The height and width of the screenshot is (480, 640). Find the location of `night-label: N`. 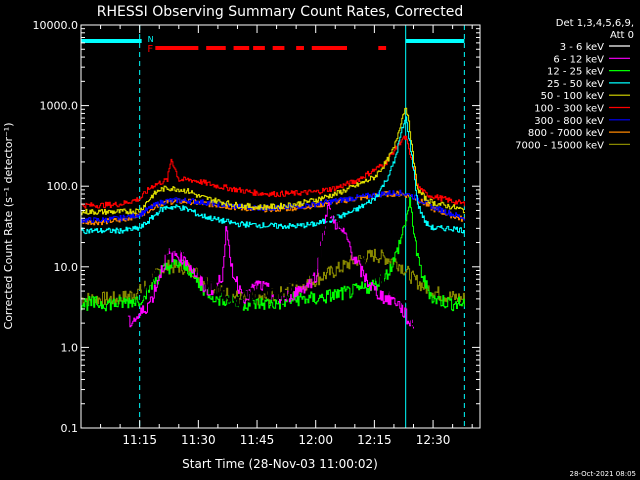

night-label: N is located at coordinates (151, 39).